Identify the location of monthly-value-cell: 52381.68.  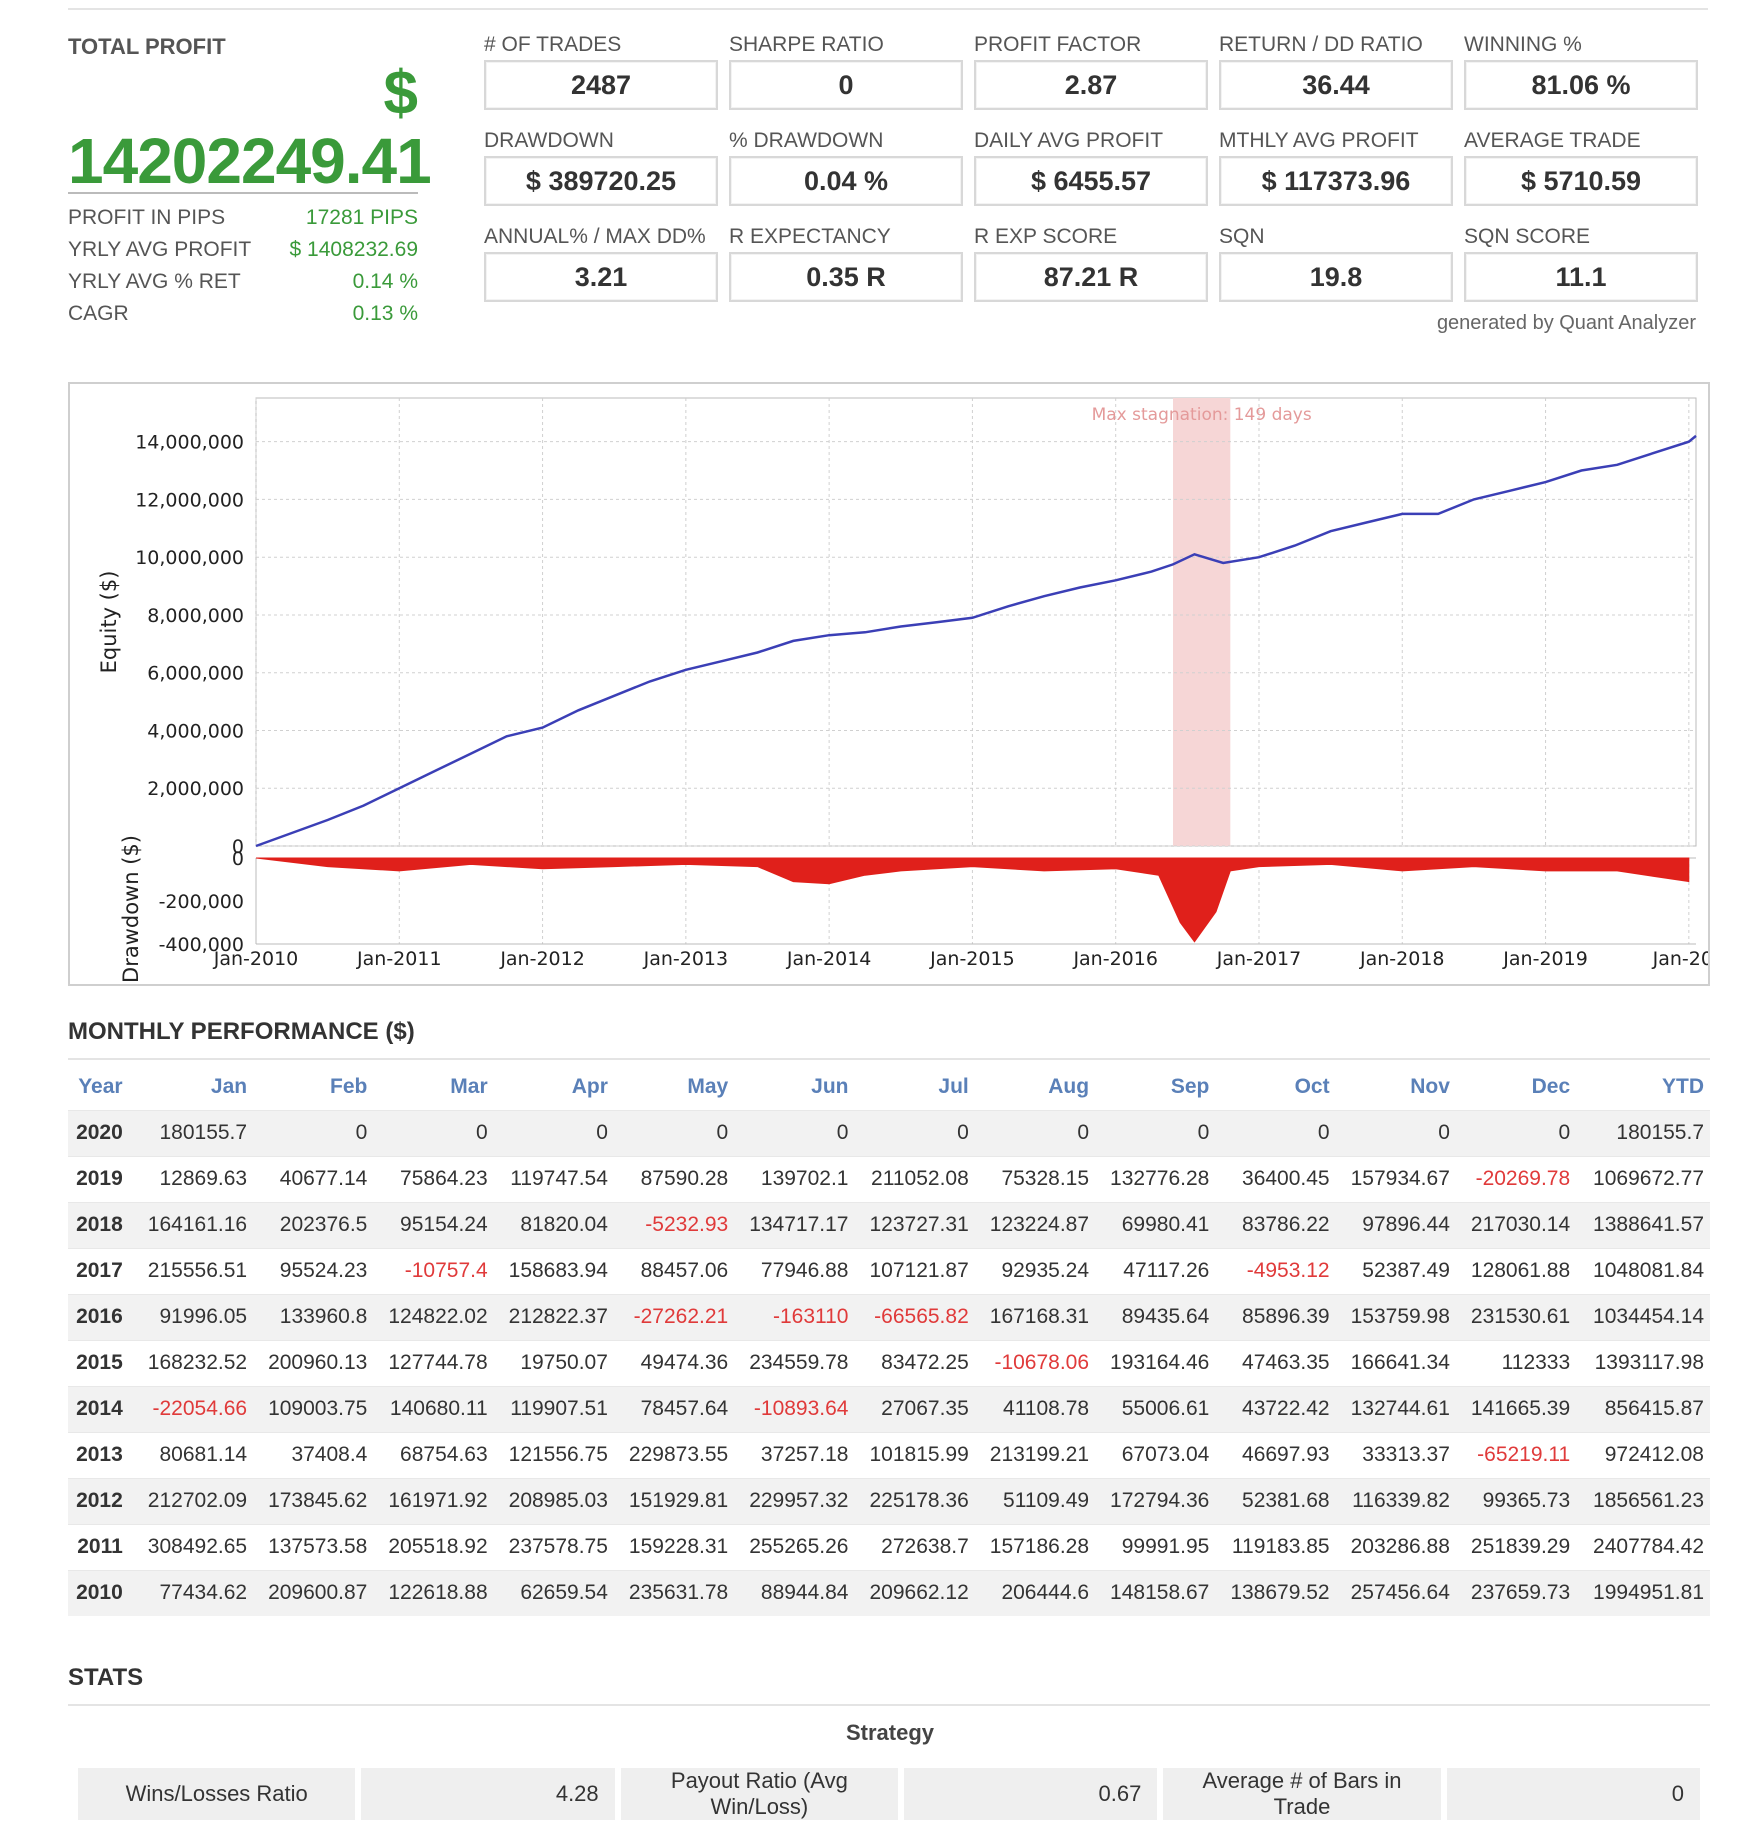
(1275, 1500).